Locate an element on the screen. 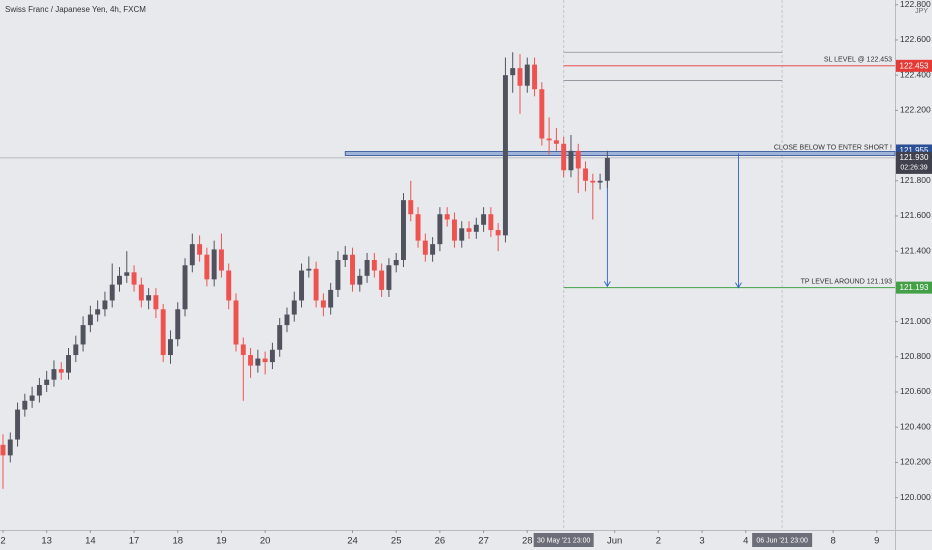 The height and width of the screenshot is (550, 932). time-marker-label: 30 May '21 23:00 is located at coordinates (564, 540).